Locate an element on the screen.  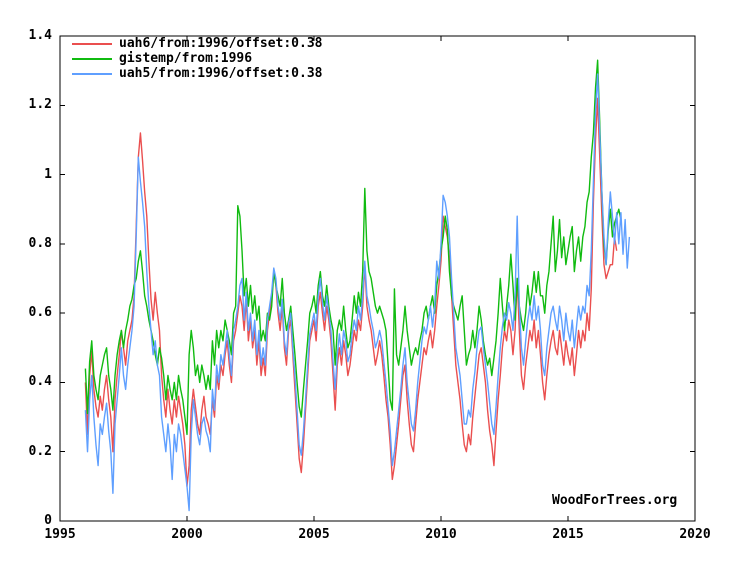
x-tick-label: 2010 is located at coordinates (441, 534).